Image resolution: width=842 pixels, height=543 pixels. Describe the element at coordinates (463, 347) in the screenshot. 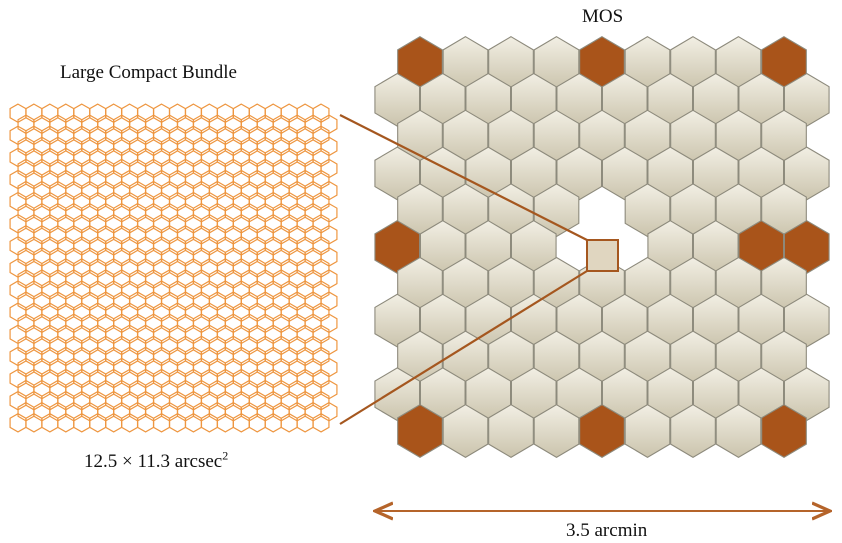

I see `zoom-line-bottom` at that location.